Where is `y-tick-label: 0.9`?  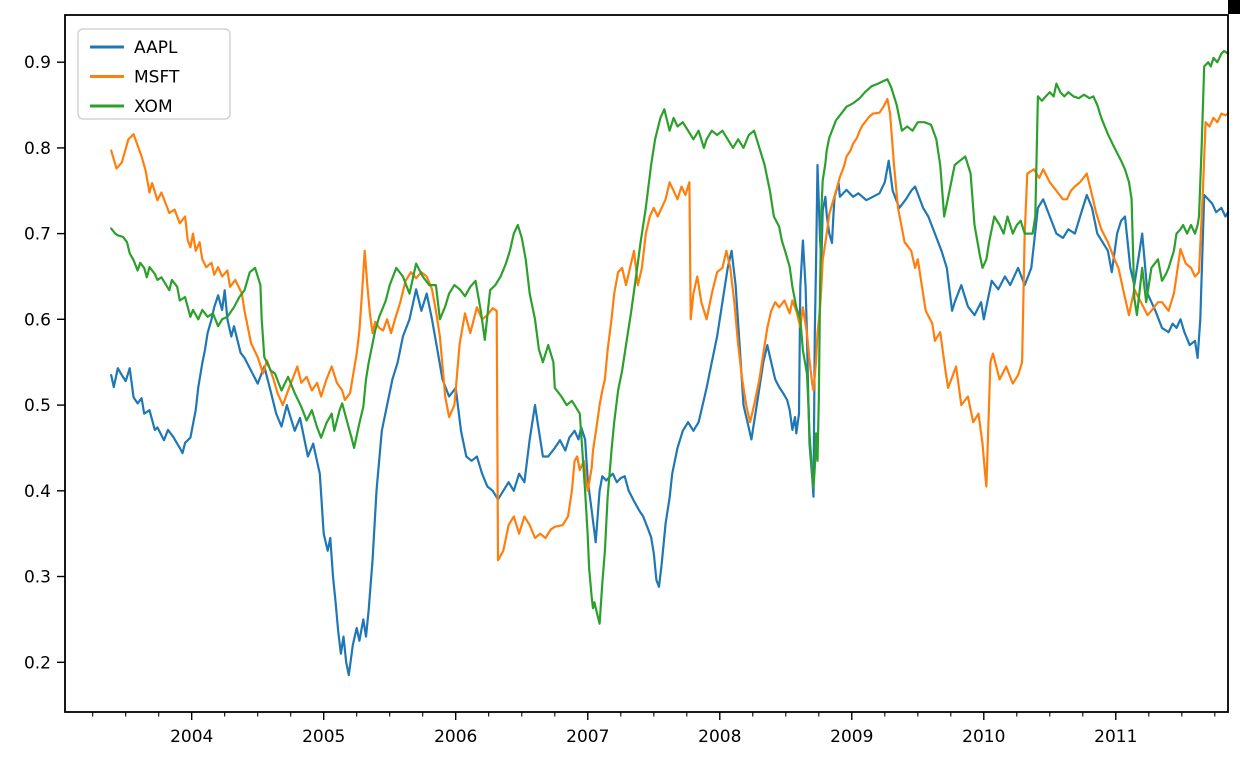 y-tick-label: 0.9 is located at coordinates (37, 63).